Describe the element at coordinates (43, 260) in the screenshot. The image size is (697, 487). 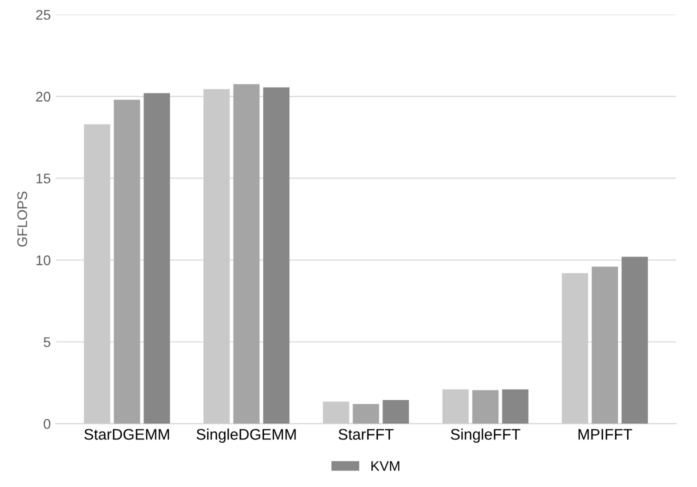
I see `y-tick-label: 10` at that location.